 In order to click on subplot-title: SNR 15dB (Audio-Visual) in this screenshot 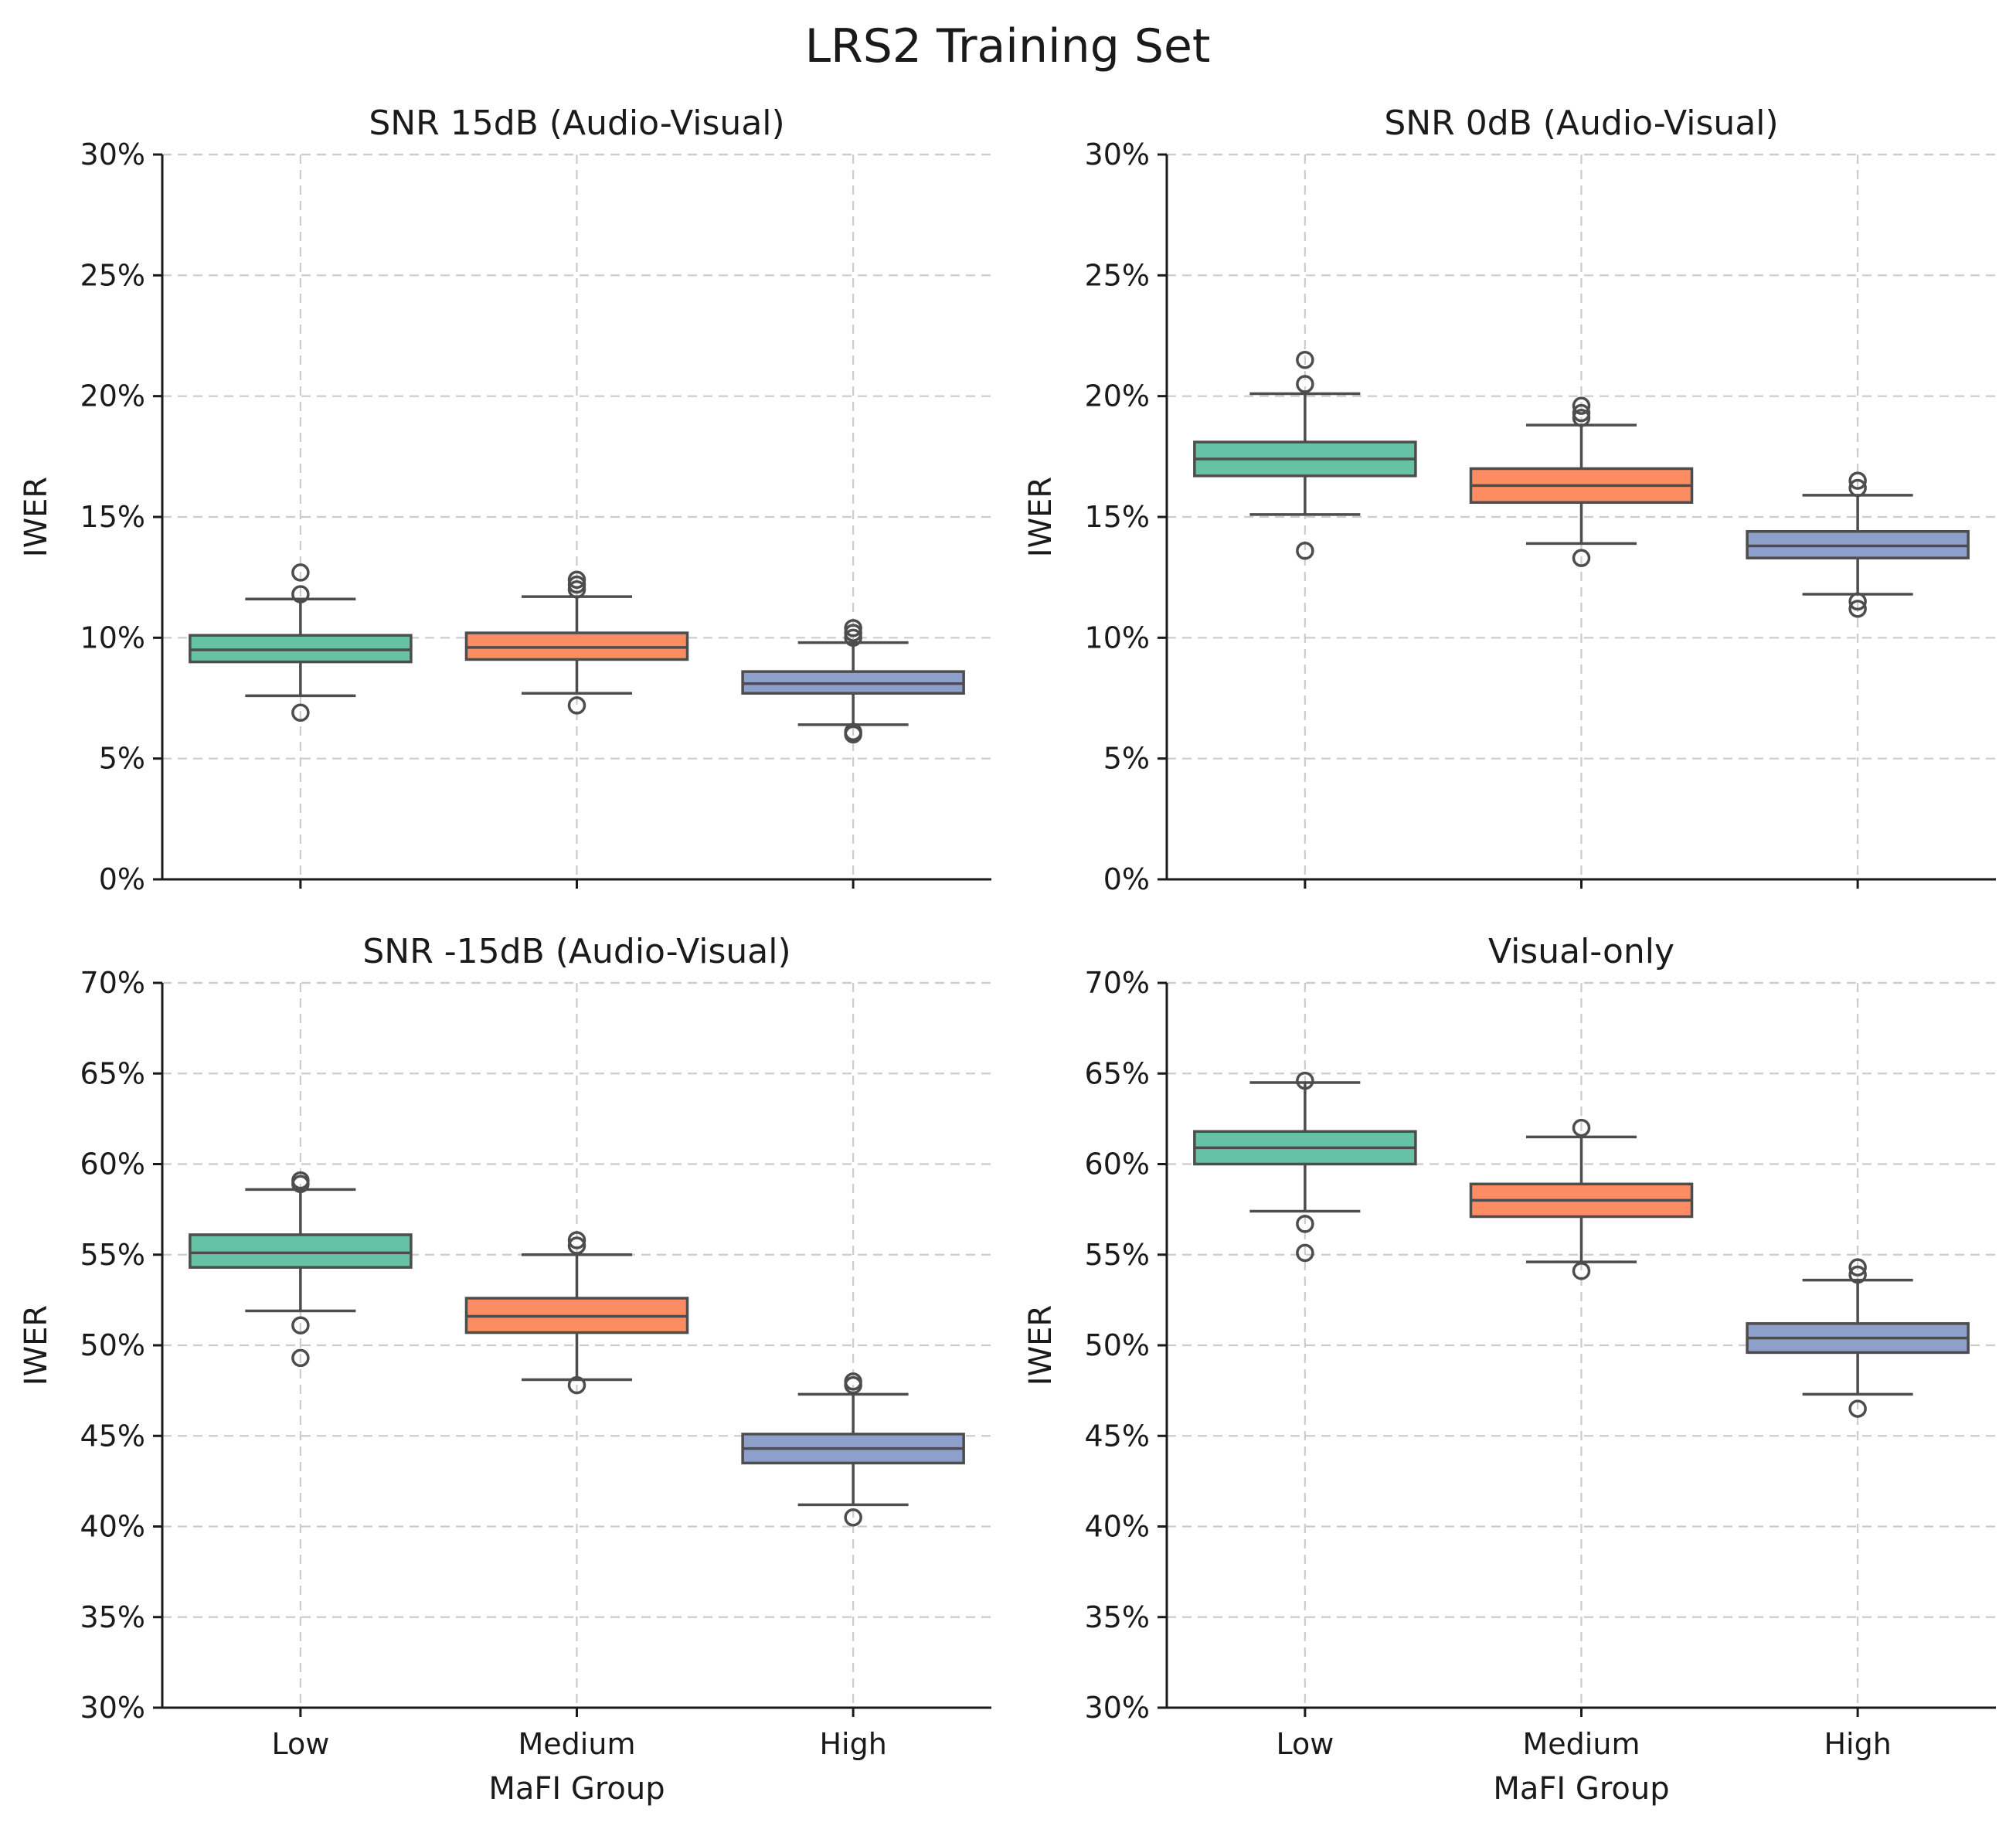, I will do `click(576, 123)`.